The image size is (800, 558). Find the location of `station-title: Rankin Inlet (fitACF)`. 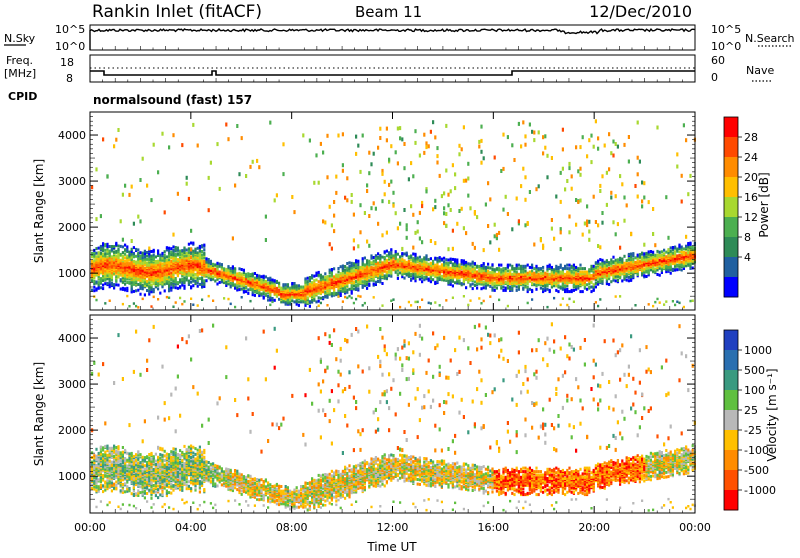

station-title: Rankin Inlet (fitACF) is located at coordinates (177, 12).